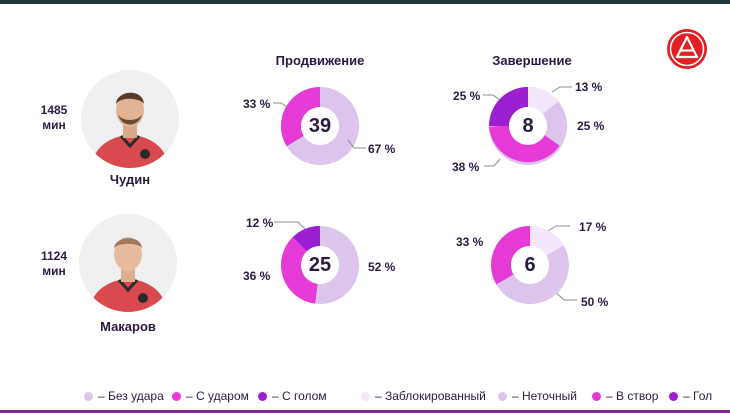  What do you see at coordinates (687, 49) in the screenshot?
I see `club-logo-icon` at bounding box center [687, 49].